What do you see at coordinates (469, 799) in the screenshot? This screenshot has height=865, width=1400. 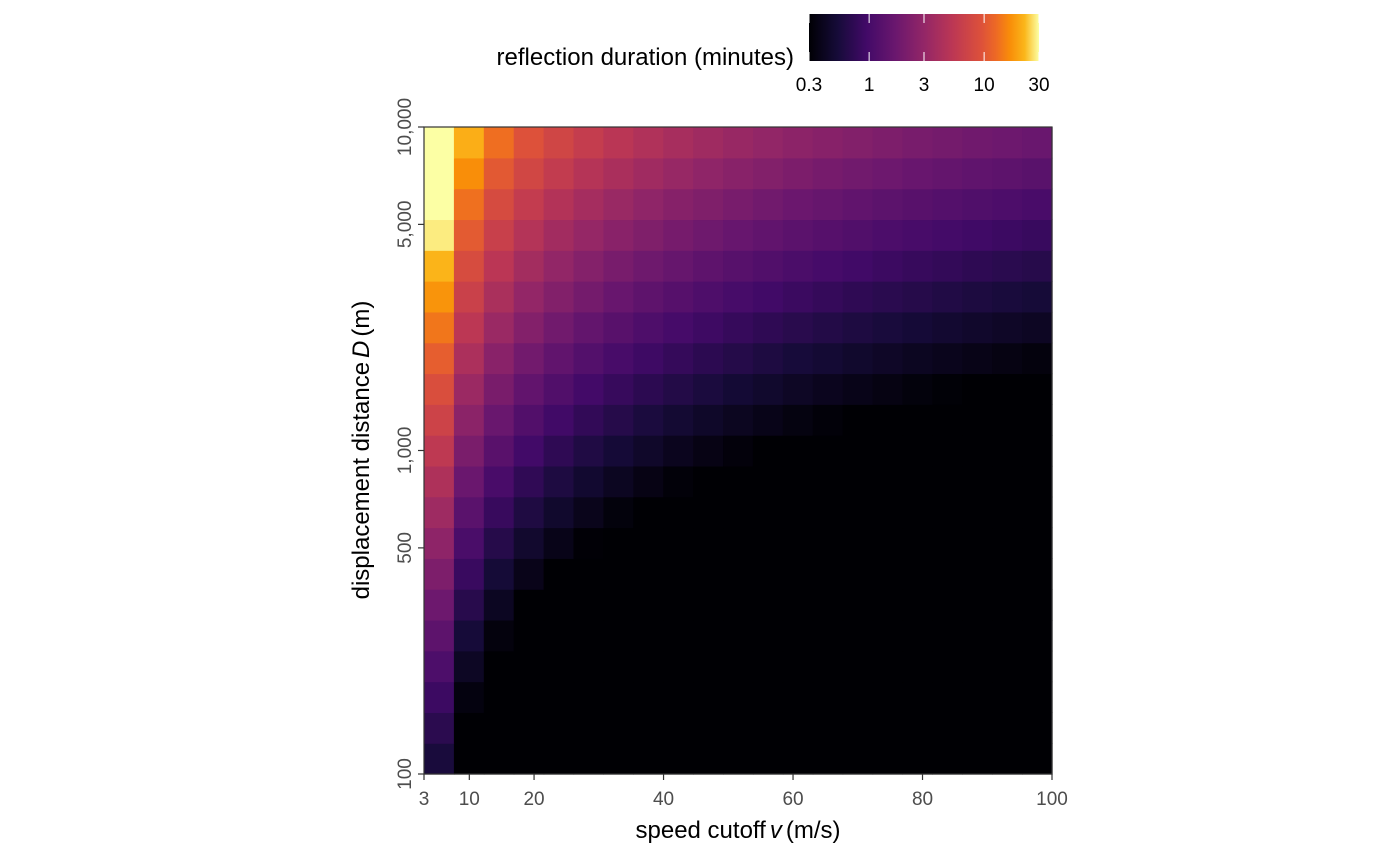 I see `x-tick-label: 10` at bounding box center [469, 799].